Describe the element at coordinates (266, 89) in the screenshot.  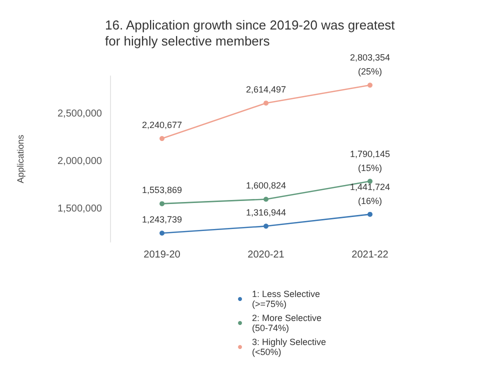
I see `data-label: 2,614,497` at that location.